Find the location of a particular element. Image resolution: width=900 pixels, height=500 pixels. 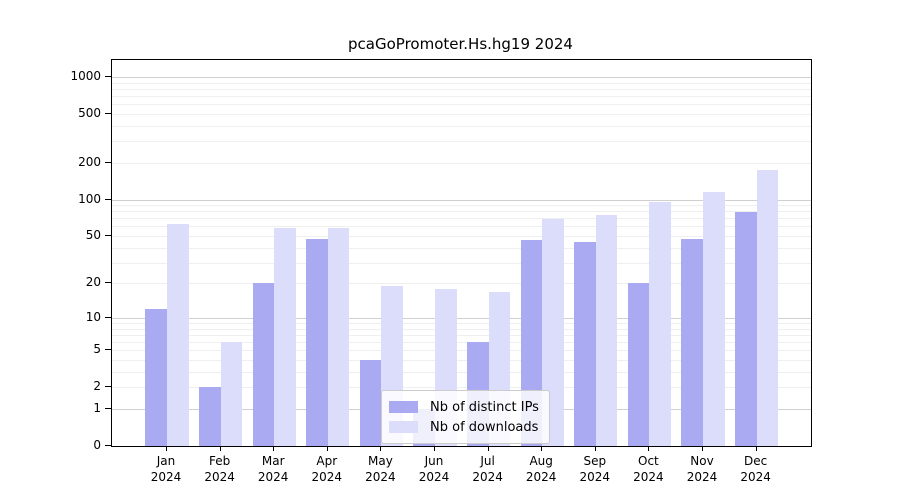

x-axis-tick-label-feb: Feb 2024 is located at coordinates (220, 469).